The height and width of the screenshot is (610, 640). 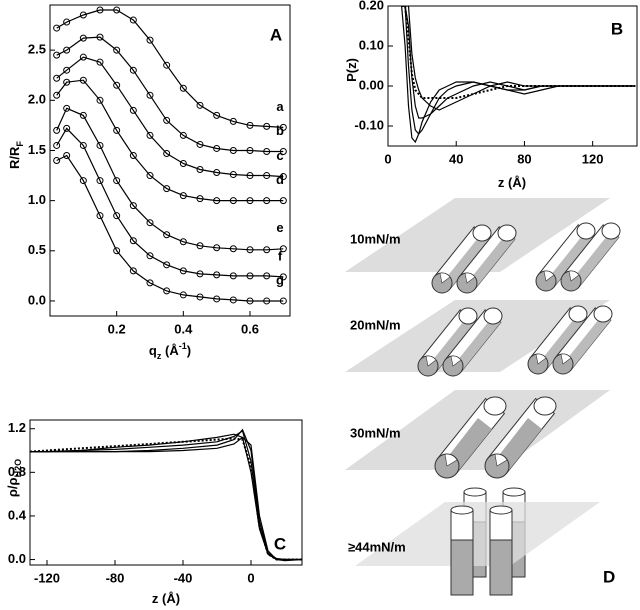 I want to click on x-tick-label: 0.4, so click(x=183, y=328).